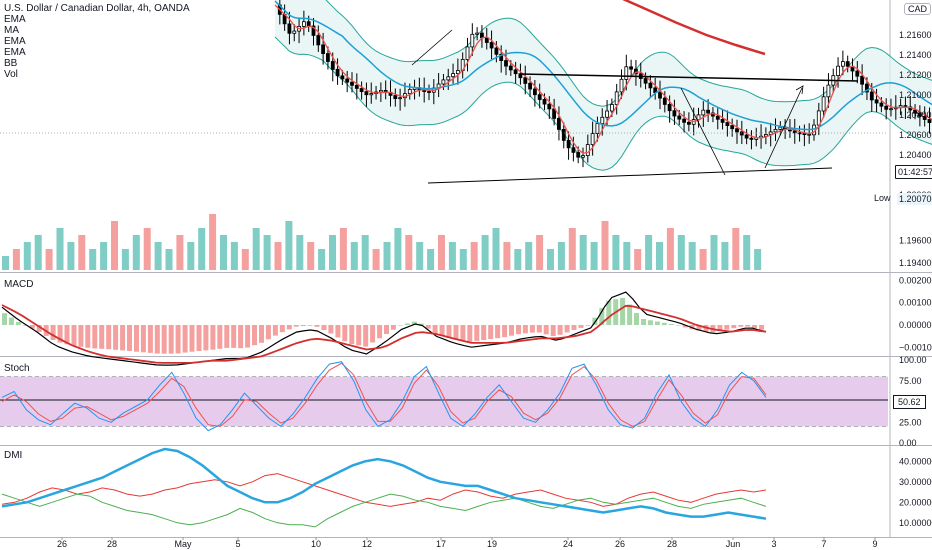 Image resolution: width=932 pixels, height=550 pixels. What do you see at coordinates (13, 455) in the screenshot?
I see `dmi-label: DMI` at bounding box center [13, 455].